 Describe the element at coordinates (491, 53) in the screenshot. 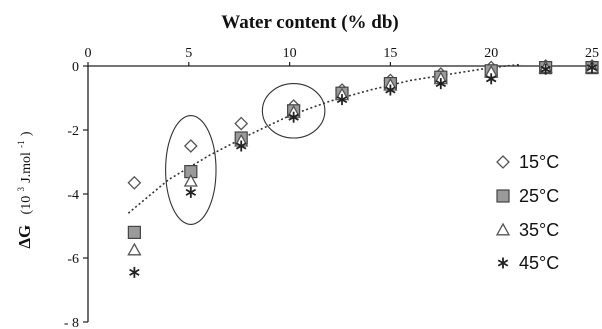

I see `x-tick-label: 20` at that location.